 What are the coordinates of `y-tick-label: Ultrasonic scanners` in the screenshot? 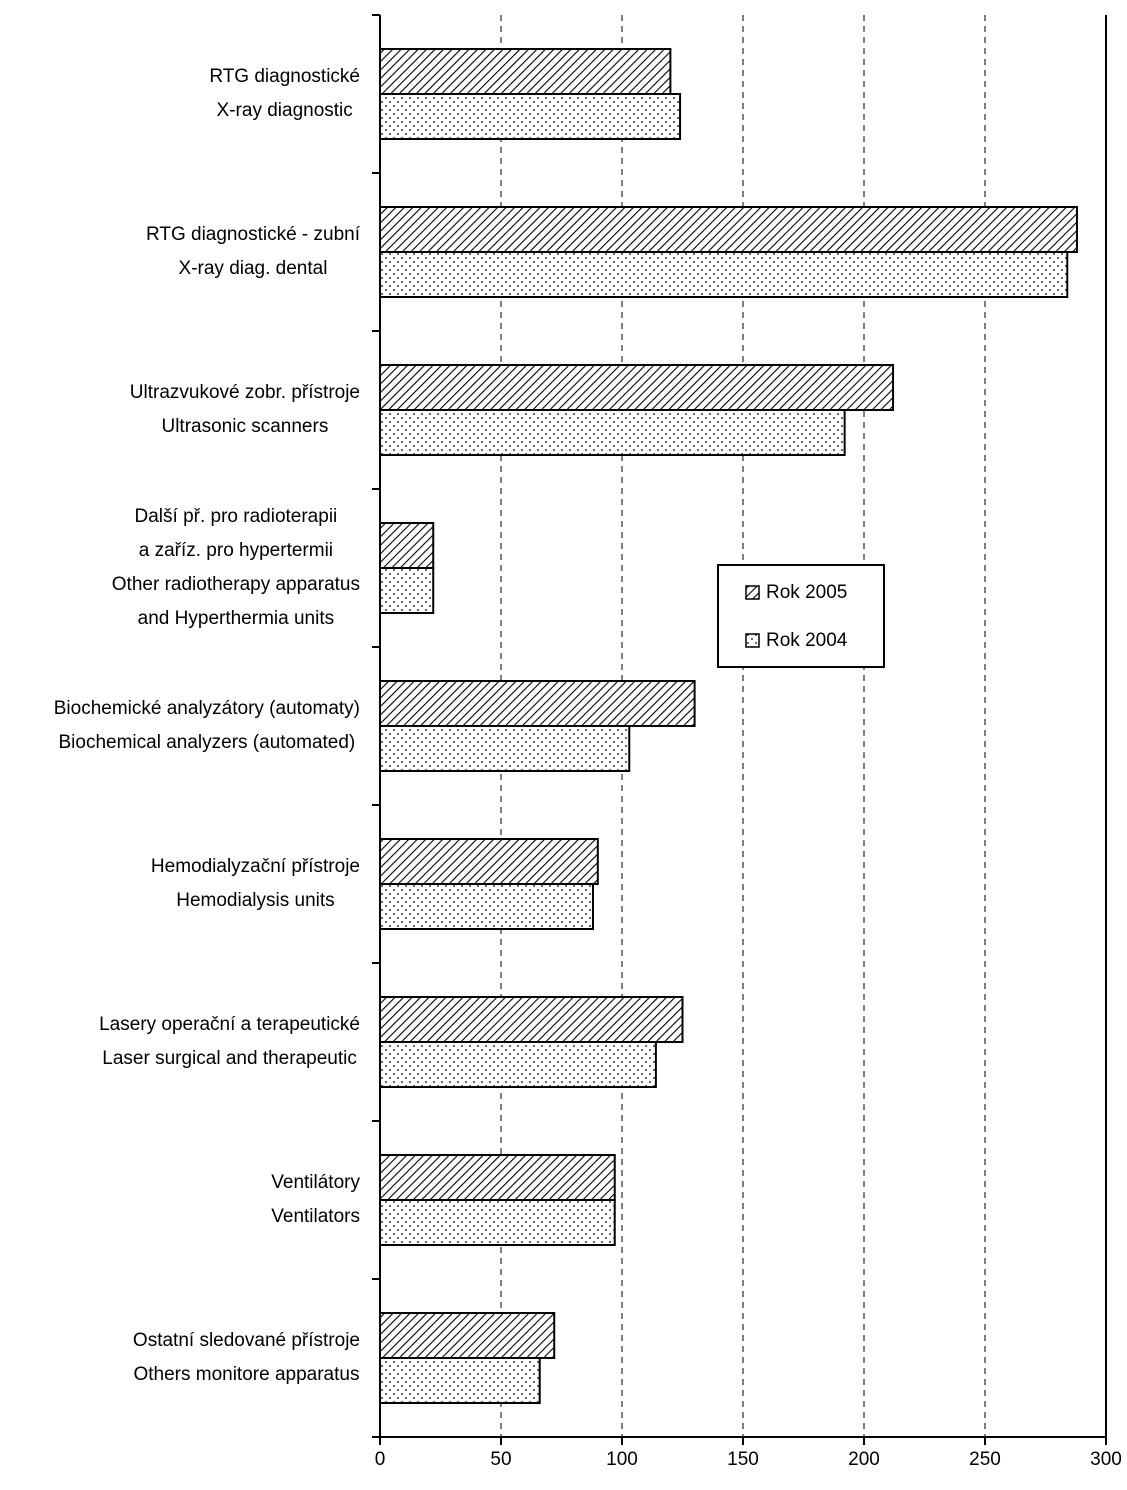 It's located at (244, 426).